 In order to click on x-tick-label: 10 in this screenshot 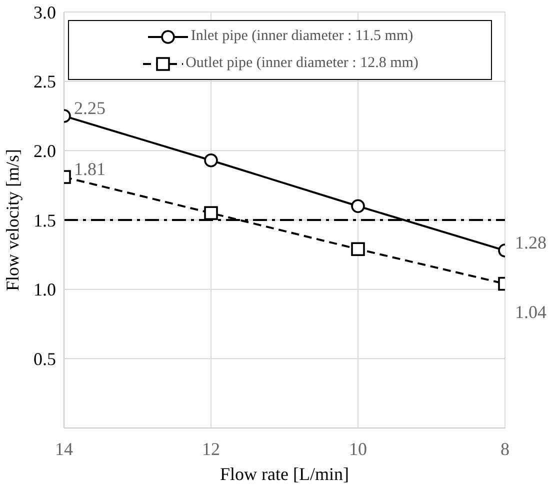, I will do `click(358, 448)`.